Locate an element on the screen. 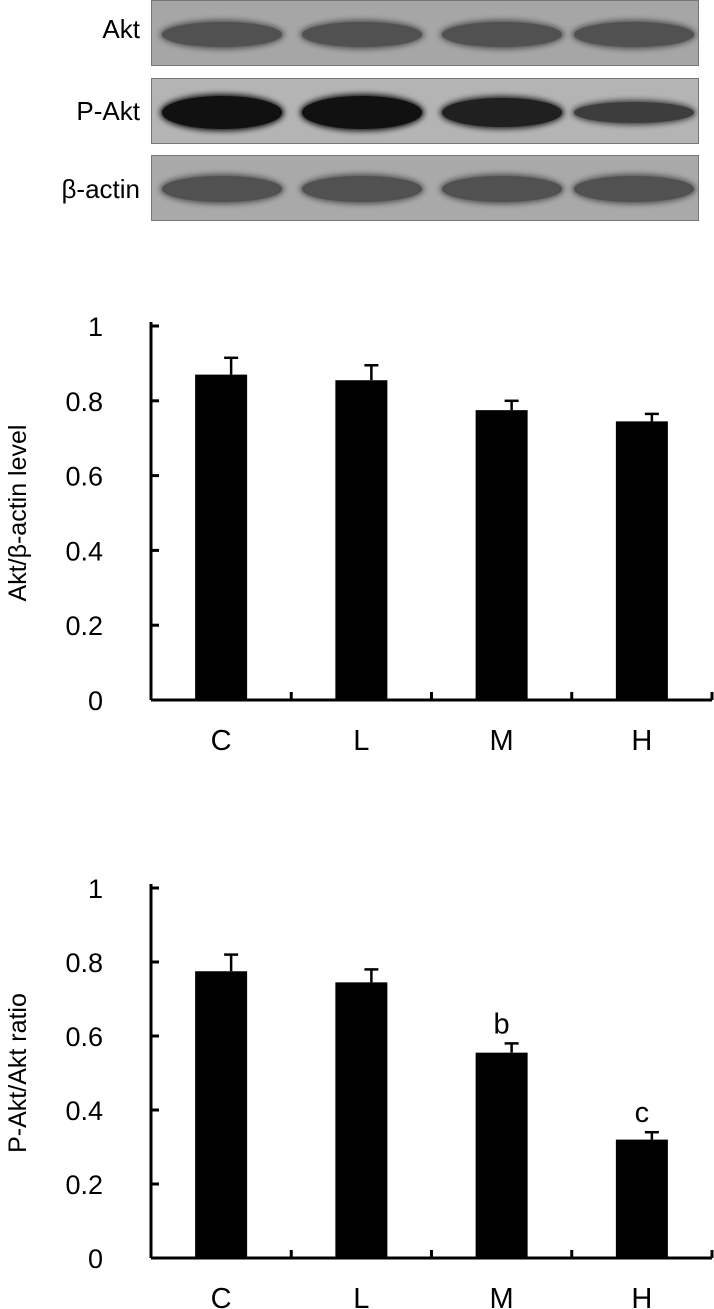 The width and height of the screenshot is (714, 1309). blot-strip-beta-actin is located at coordinates (425, 188).